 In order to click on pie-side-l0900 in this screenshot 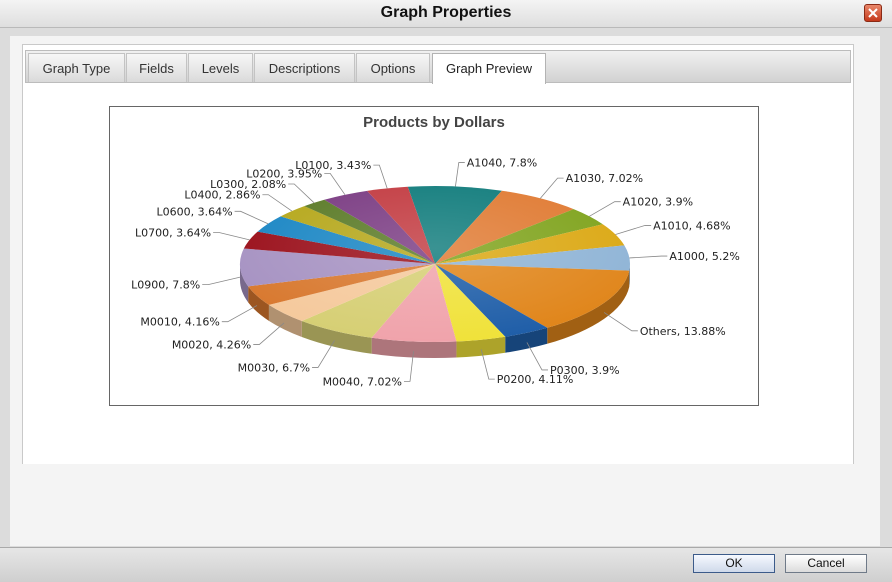, I will do `click(244, 283)`.